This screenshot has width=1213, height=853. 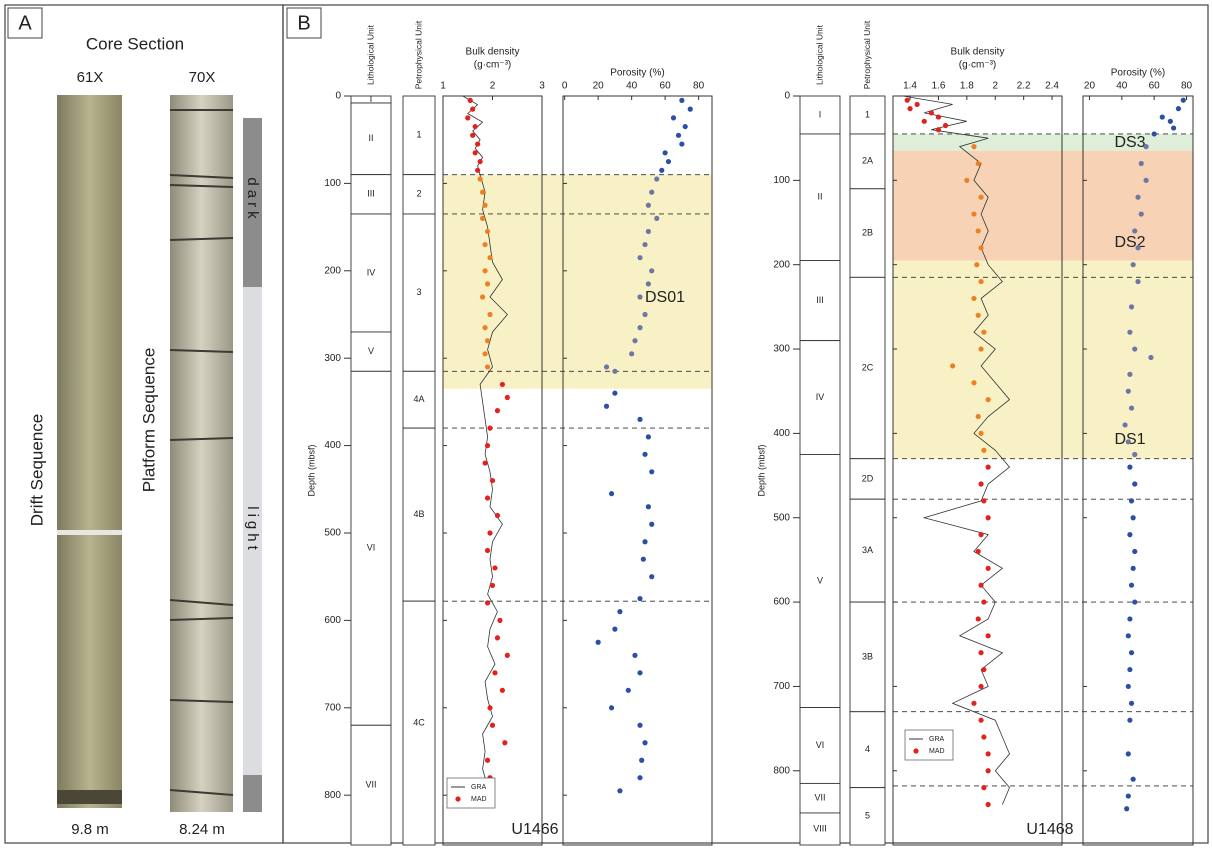 I want to click on panel-title: Core Section, so click(x=135, y=43).